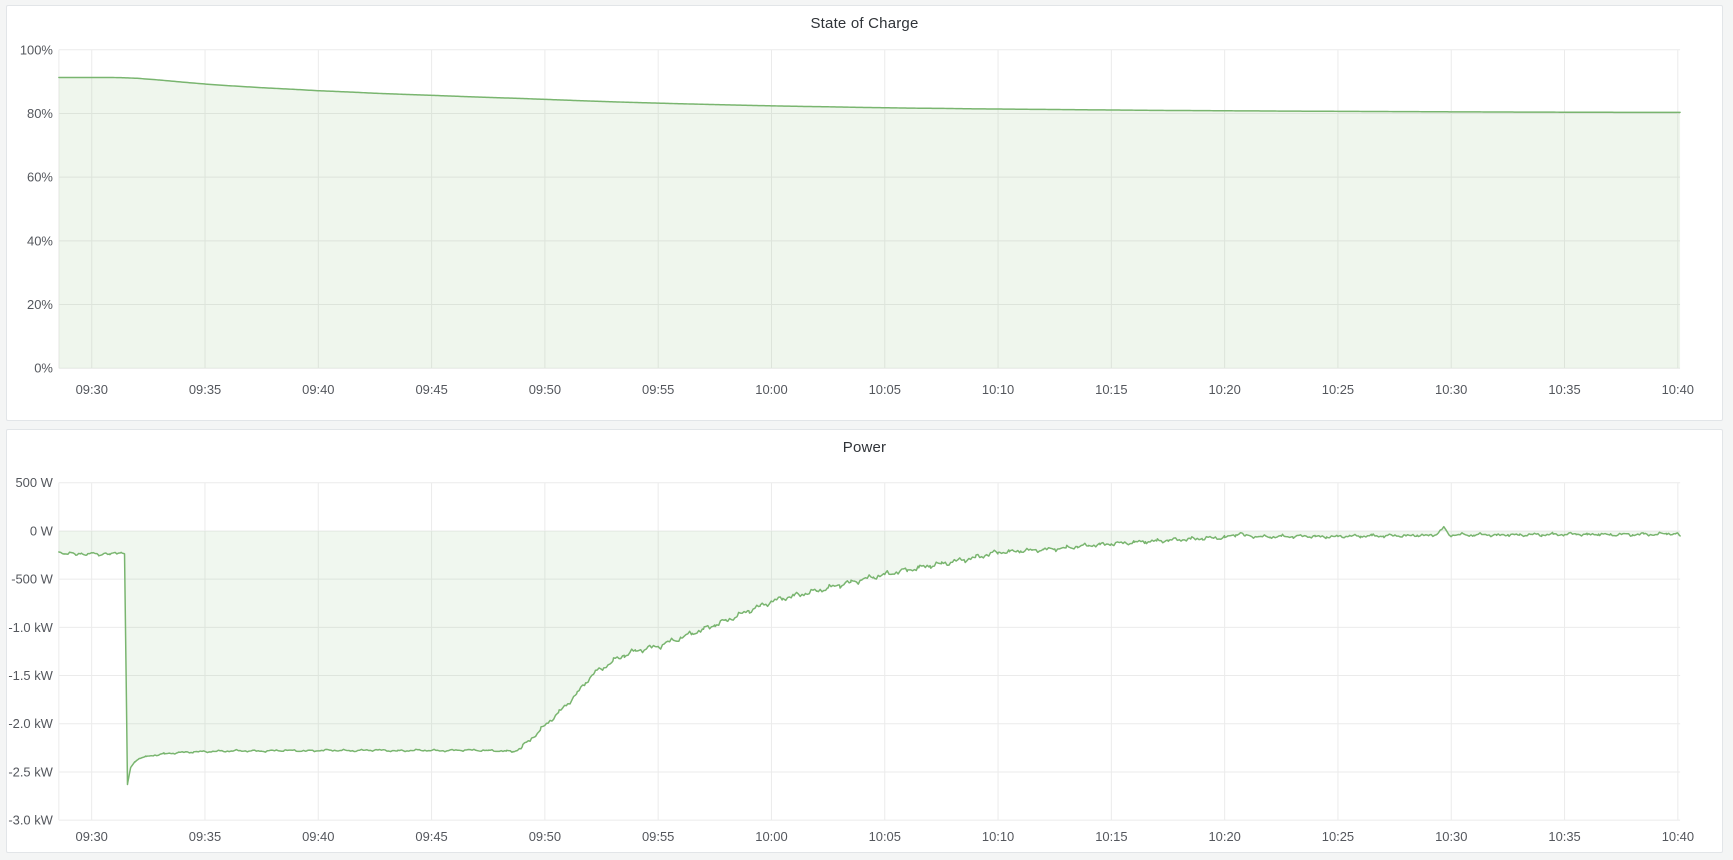 This screenshot has width=1733, height=860. Describe the element at coordinates (40, 304) in the screenshot. I see `y-tick-label: 20%` at that location.